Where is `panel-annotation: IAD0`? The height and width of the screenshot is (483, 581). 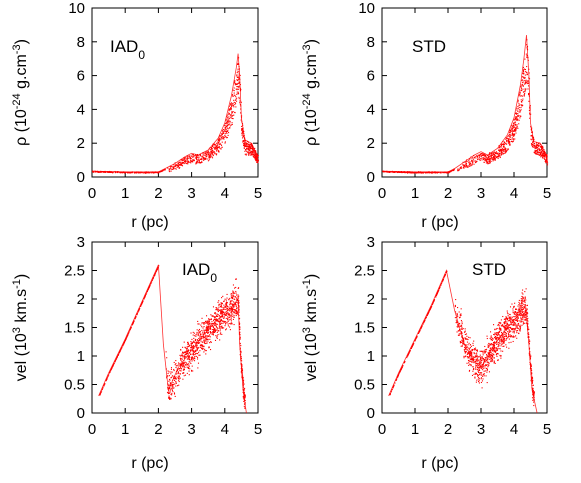
panel-annotation: IAD0 is located at coordinates (199, 272).